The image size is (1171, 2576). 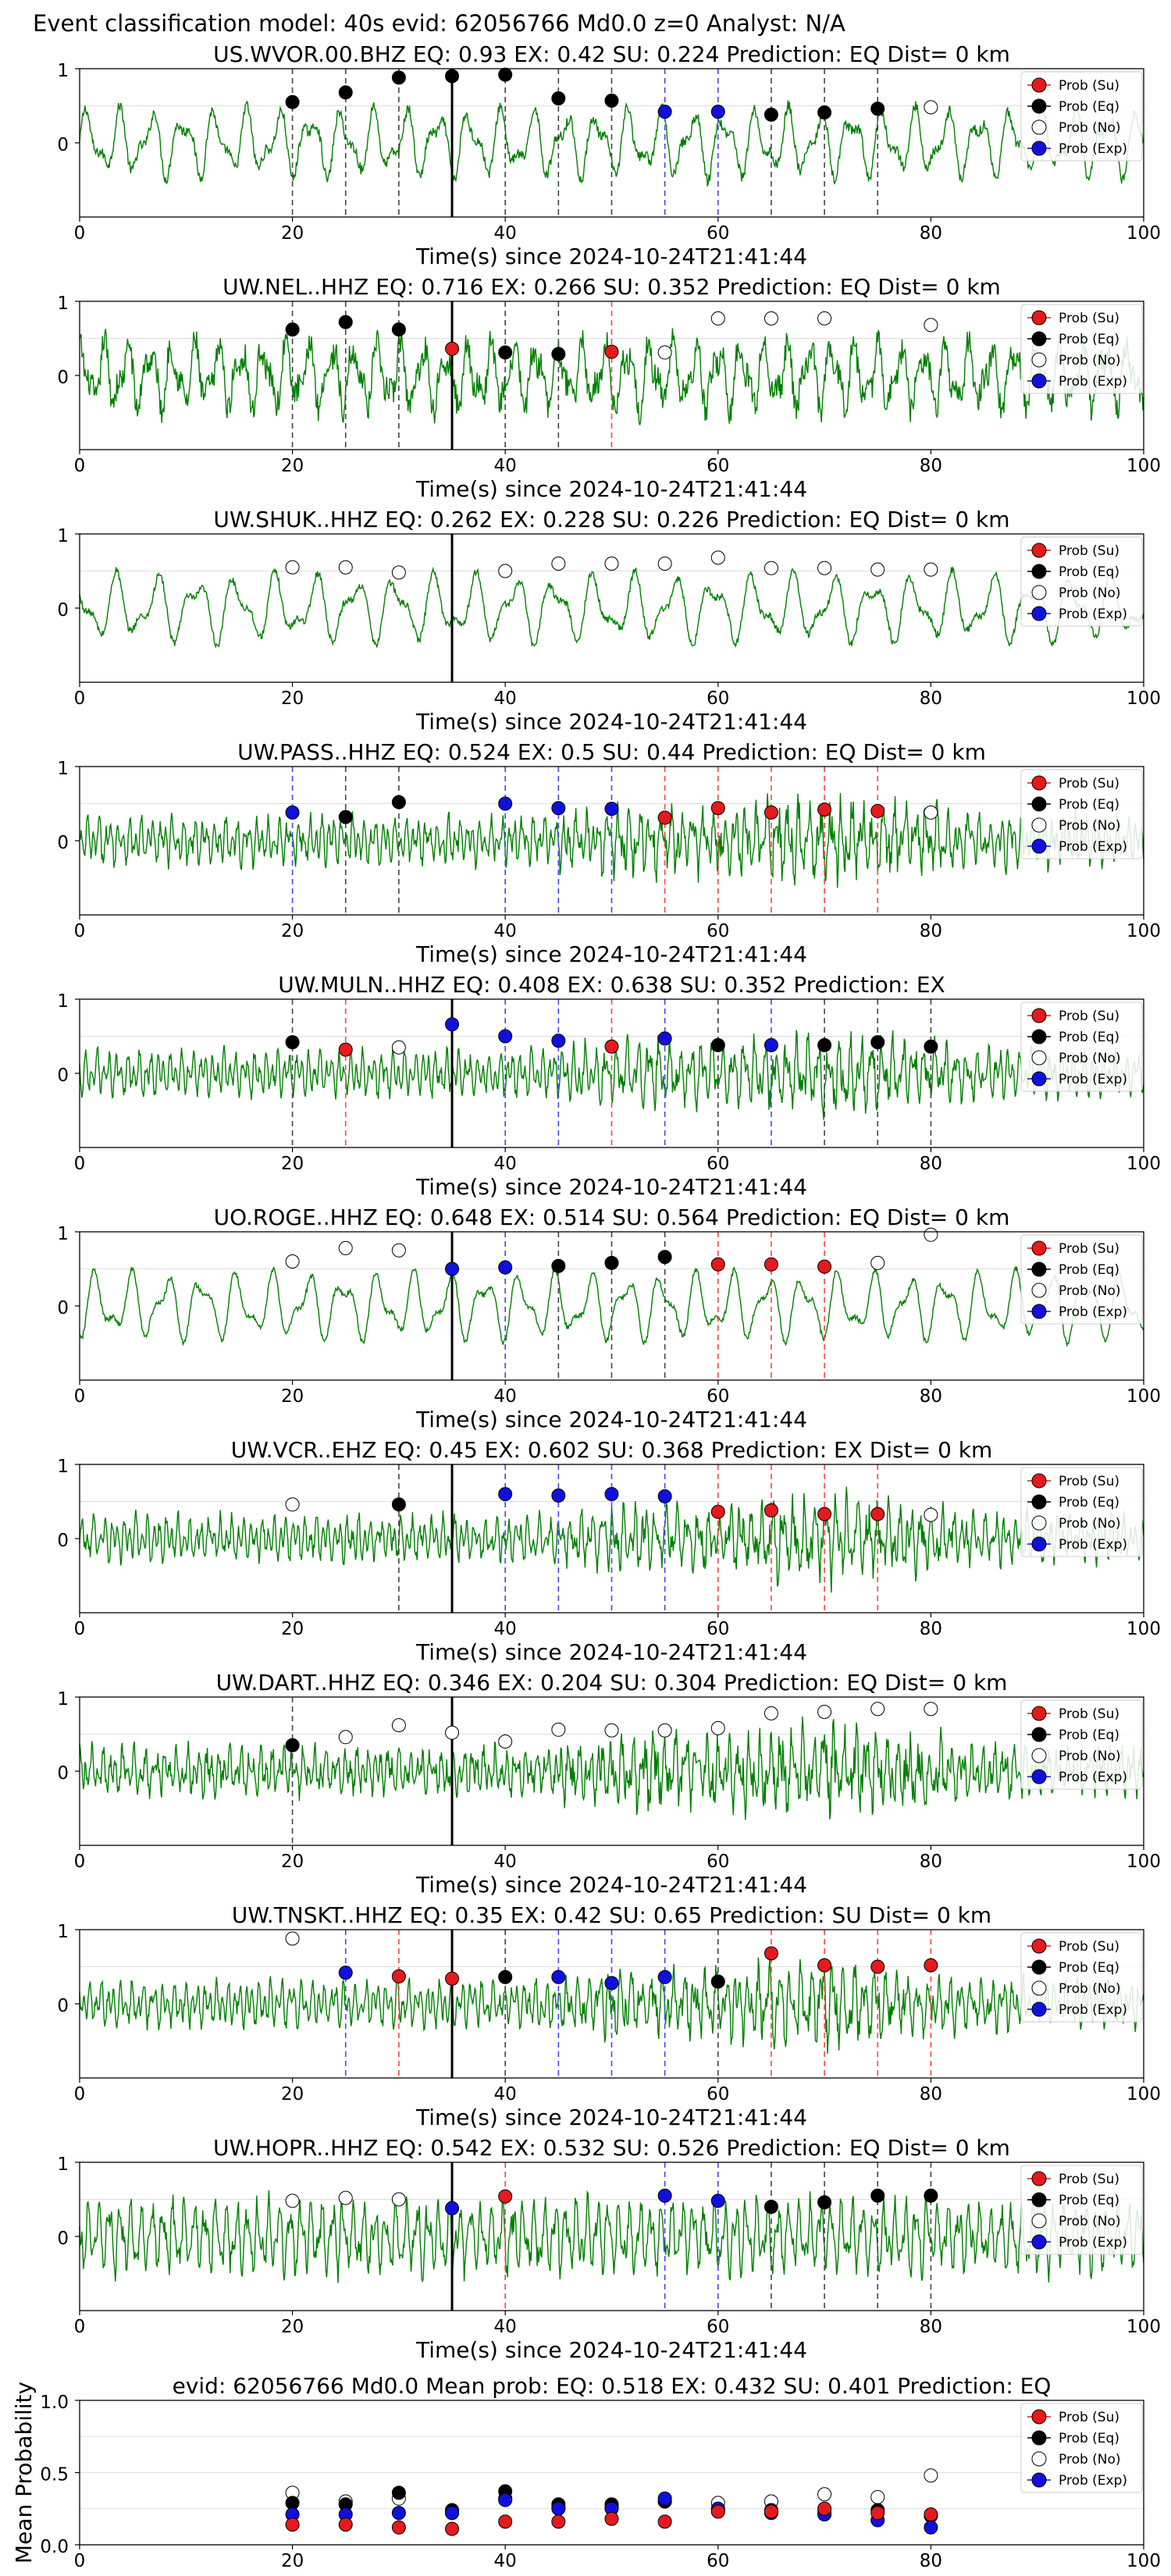 I want to click on legend-marker-exp, so click(x=1039, y=381).